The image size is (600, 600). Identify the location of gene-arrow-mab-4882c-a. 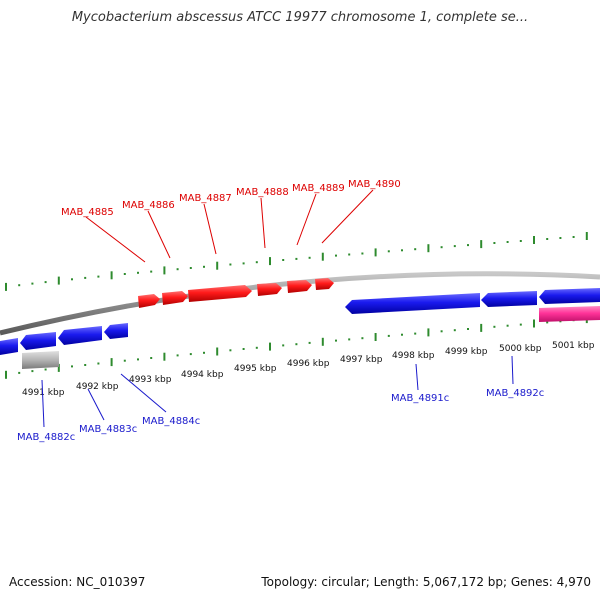
(9, 346).